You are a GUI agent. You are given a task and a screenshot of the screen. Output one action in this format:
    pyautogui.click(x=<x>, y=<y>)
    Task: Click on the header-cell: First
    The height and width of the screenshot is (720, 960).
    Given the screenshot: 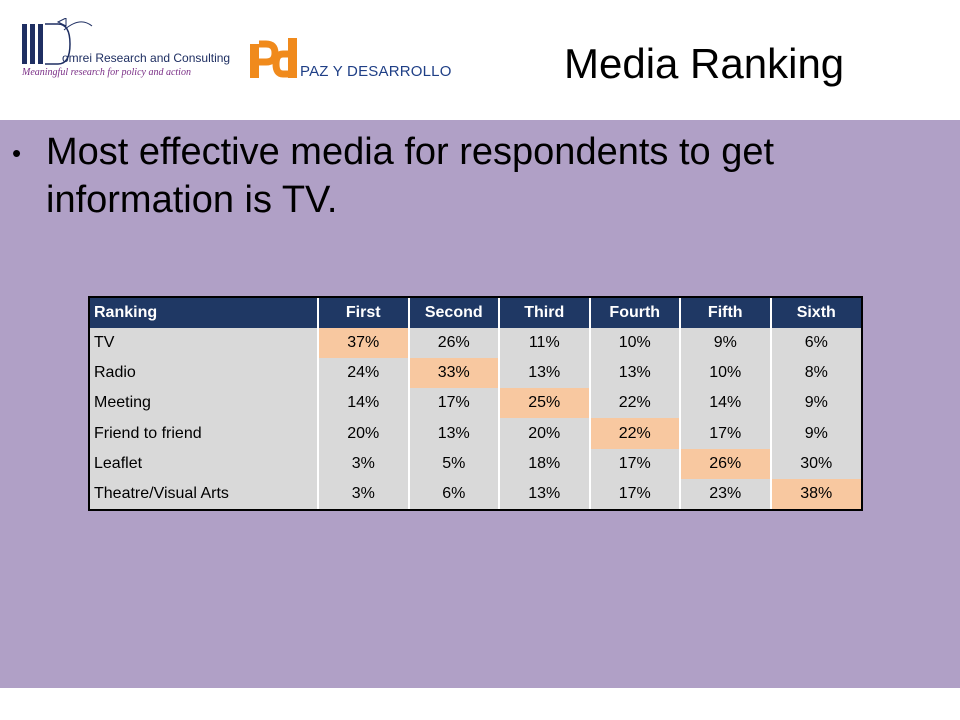 What is the action you would take?
    pyautogui.click(x=364, y=313)
    